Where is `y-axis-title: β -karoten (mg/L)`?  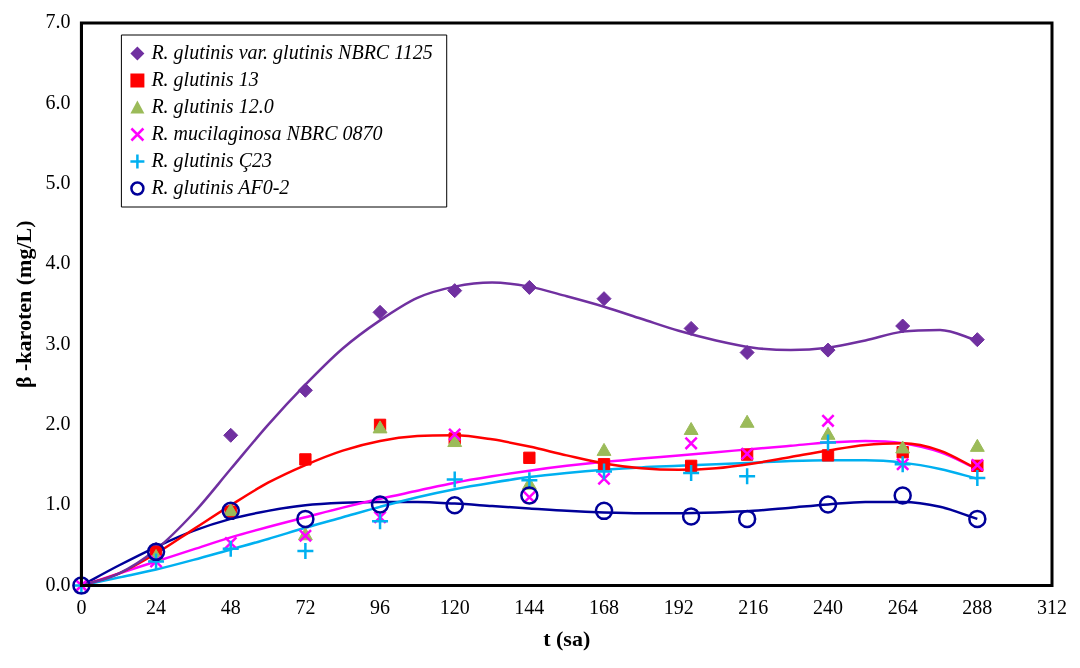 y-axis-title: β -karoten (mg/L) is located at coordinates (23, 304).